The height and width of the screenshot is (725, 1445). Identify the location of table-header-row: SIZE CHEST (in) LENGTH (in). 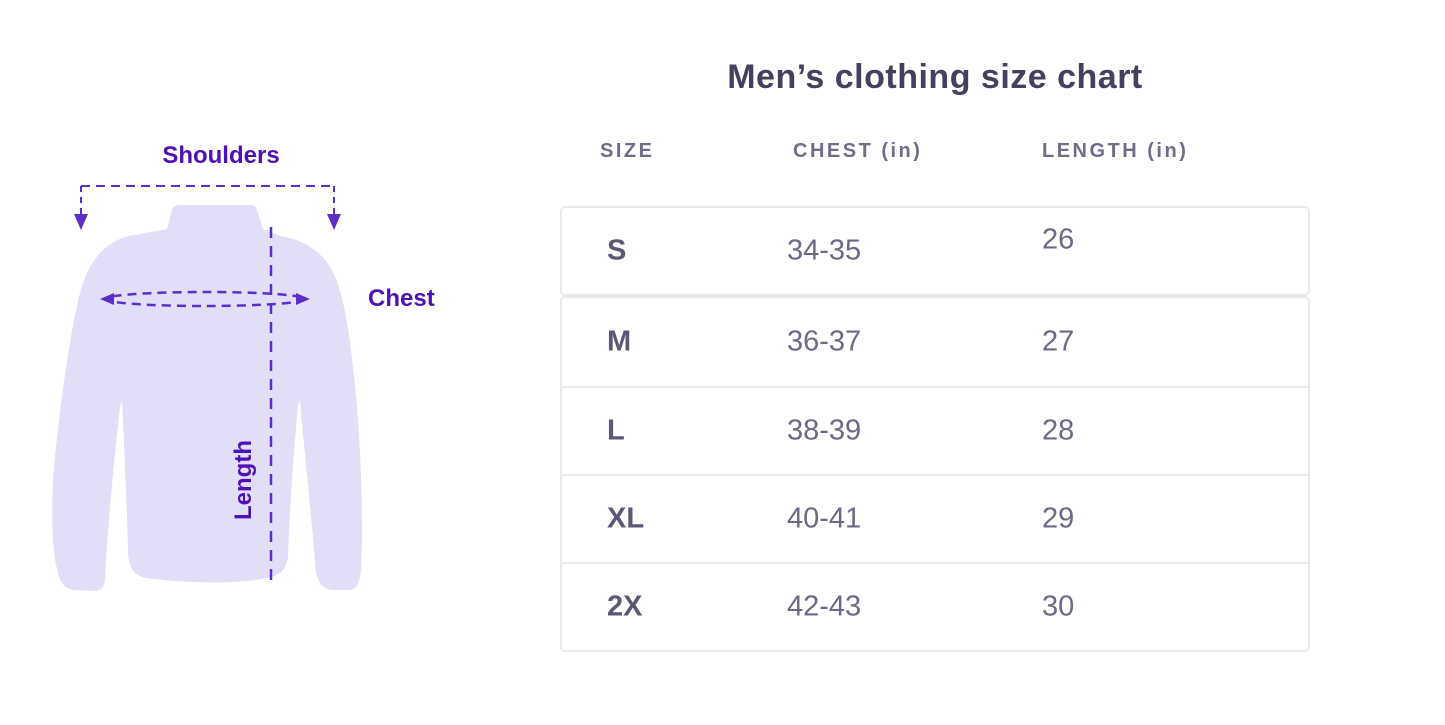
(722, 155).